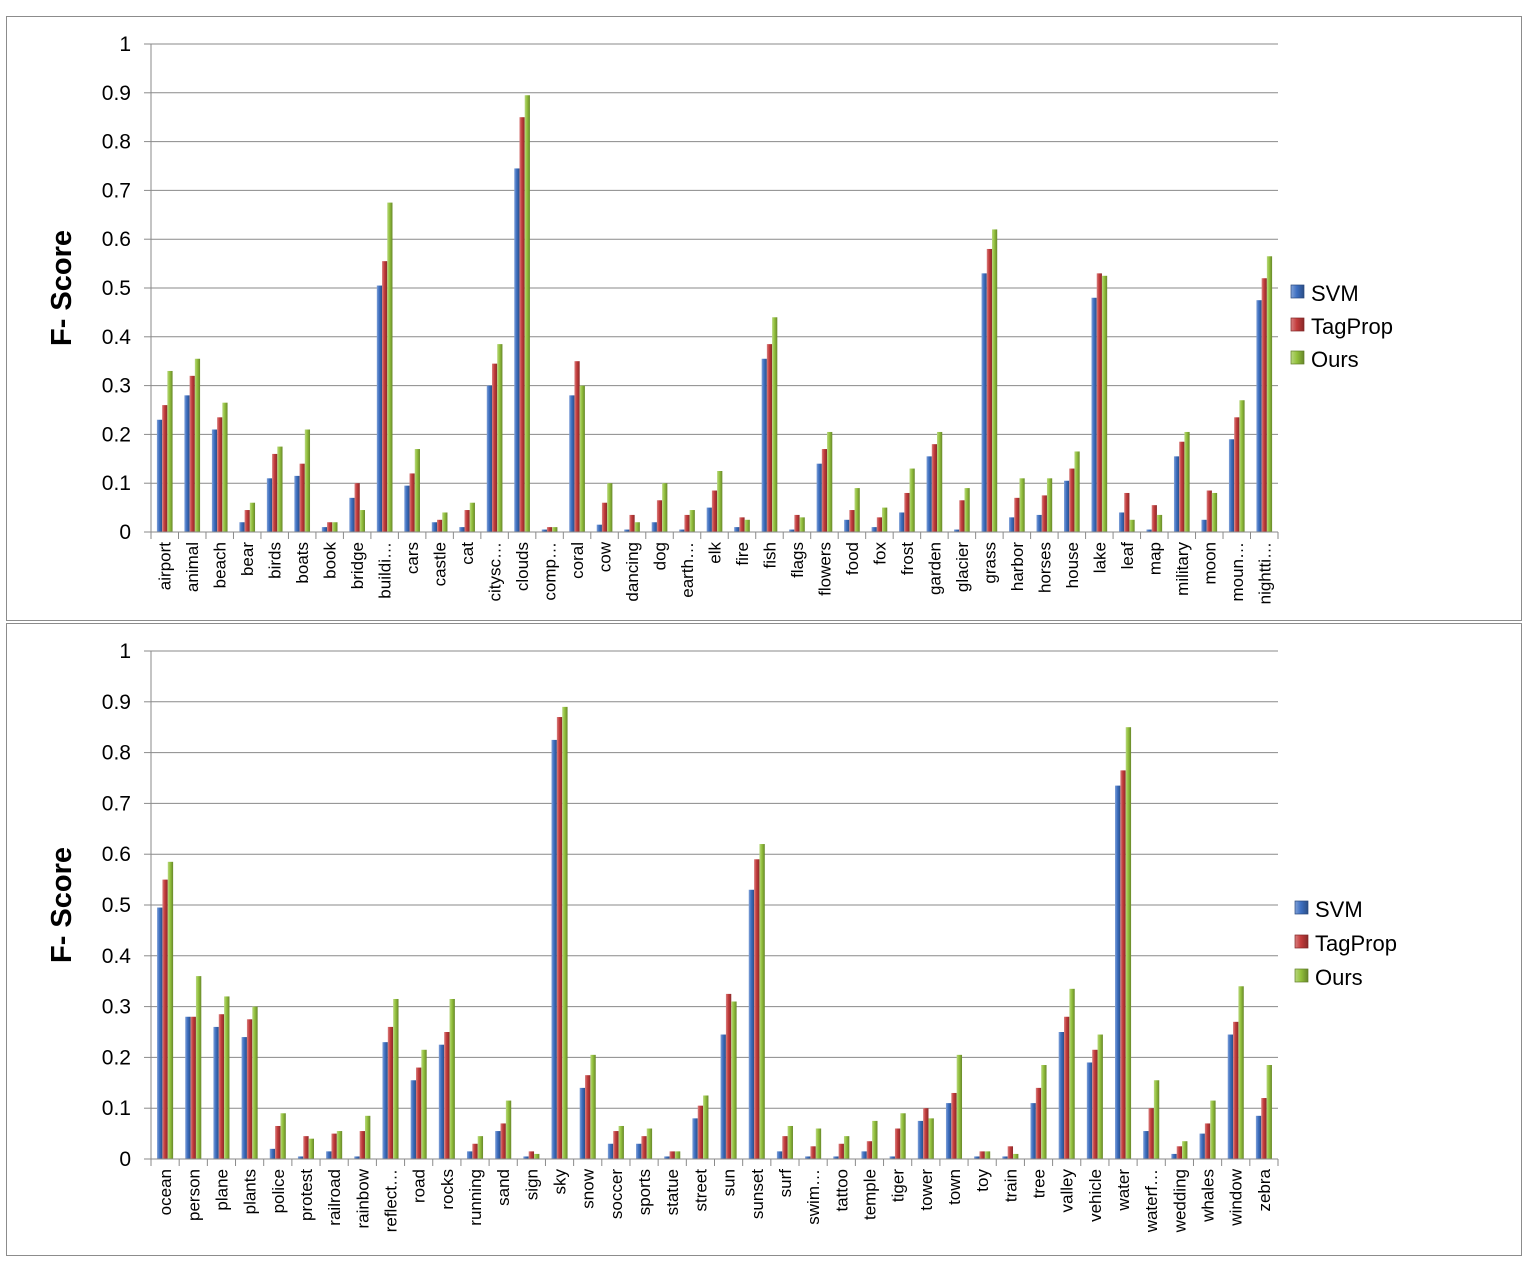  What do you see at coordinates (116, 239) in the screenshot?
I see `y-tick-label: 0.6` at bounding box center [116, 239].